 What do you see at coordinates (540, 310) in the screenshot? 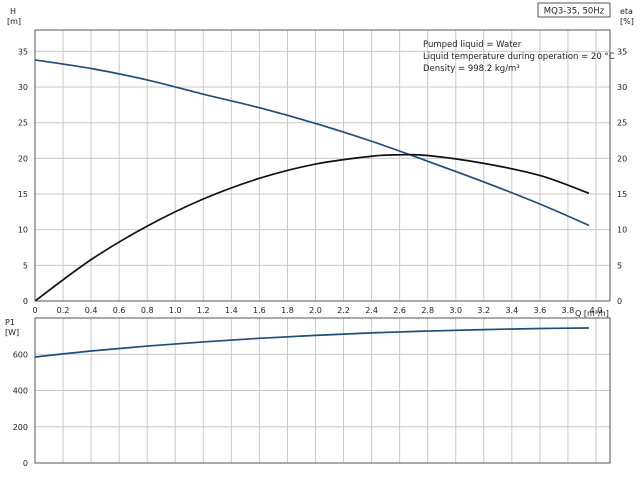
I see `x-tick-label: 3.6` at bounding box center [540, 310].